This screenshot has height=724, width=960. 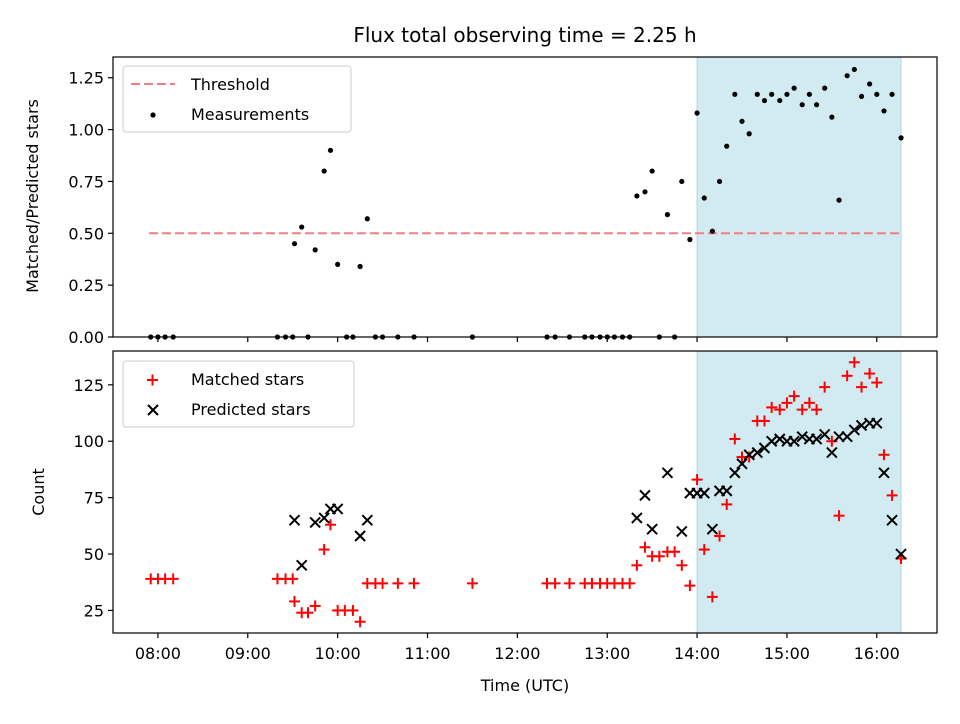 I want to click on y-tick-label: 0.75, so click(x=86, y=181).